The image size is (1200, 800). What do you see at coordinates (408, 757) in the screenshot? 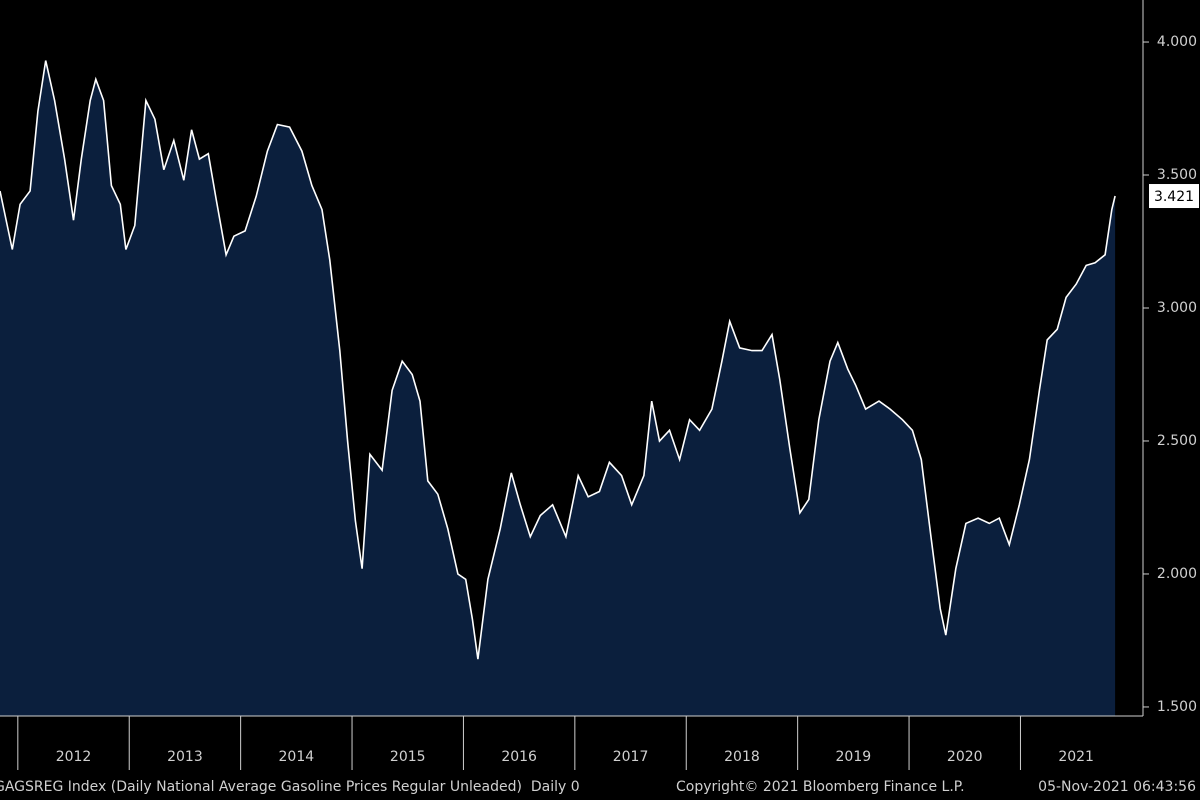
I see `x-tick-label: 2015` at bounding box center [408, 757].